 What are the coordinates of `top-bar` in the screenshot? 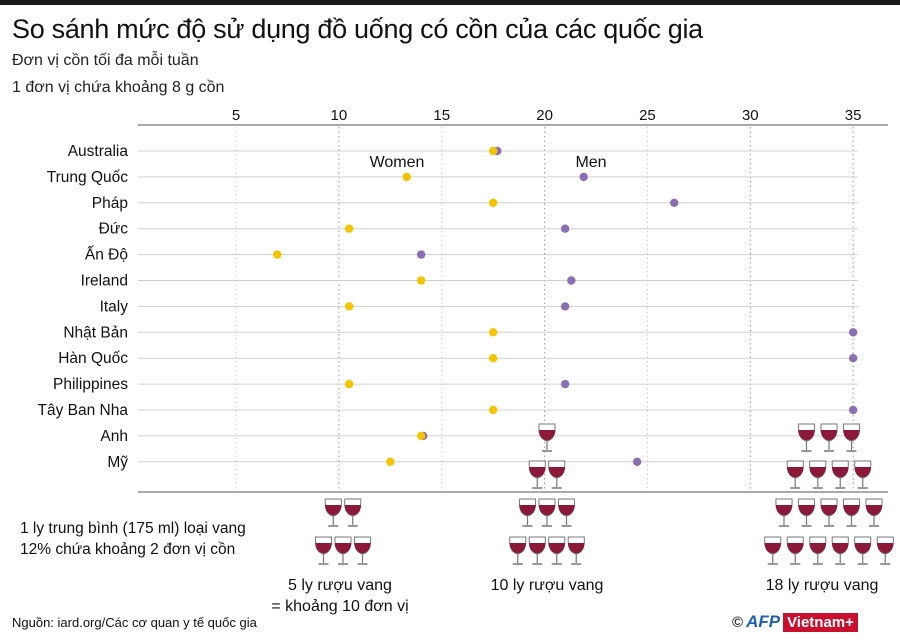 It's located at (450, 2).